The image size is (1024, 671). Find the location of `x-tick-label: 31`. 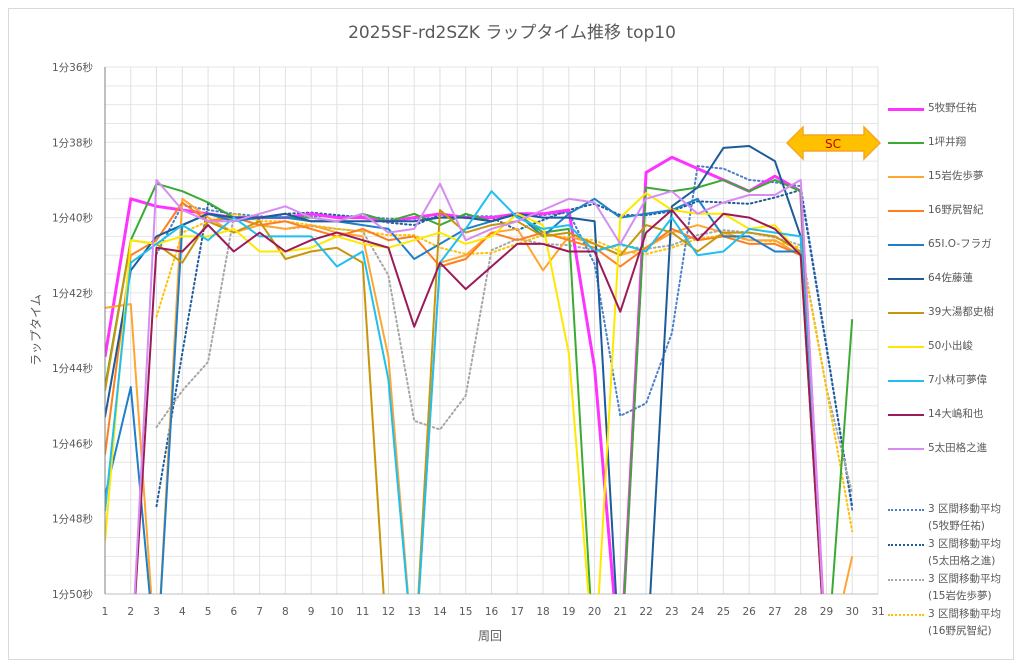

x-tick-label: 31 is located at coordinates (877, 612).